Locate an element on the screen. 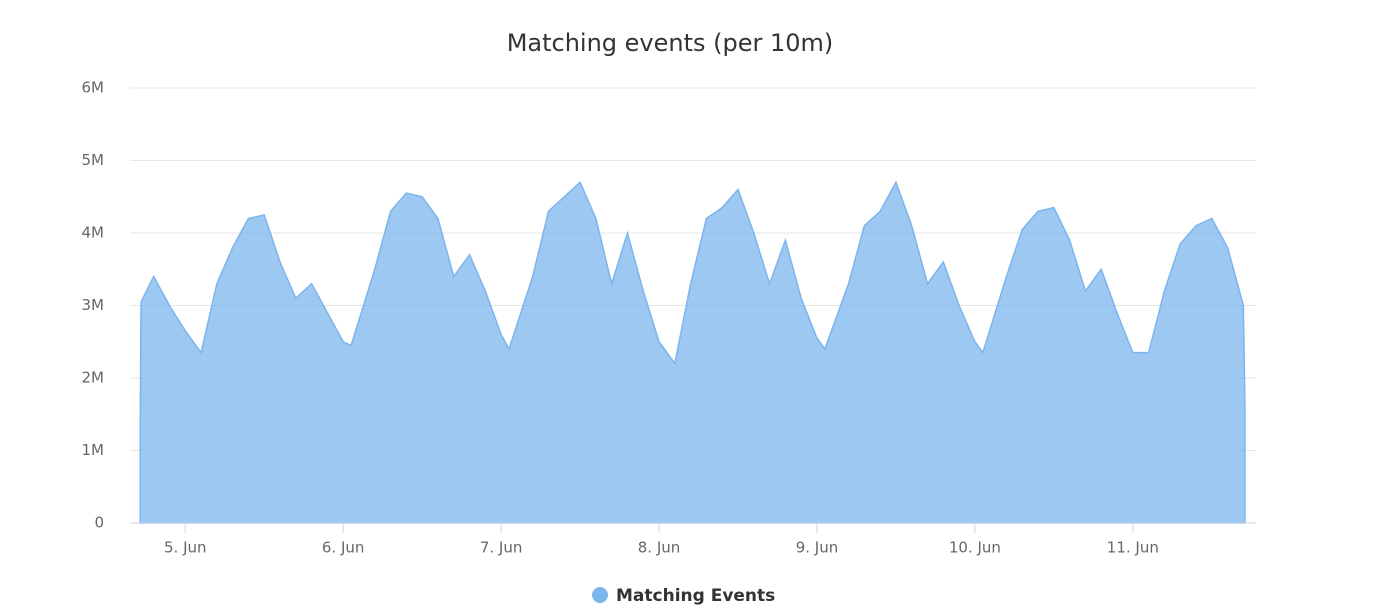 The width and height of the screenshot is (1400, 613). y-tick-label: 1M is located at coordinates (93, 450).